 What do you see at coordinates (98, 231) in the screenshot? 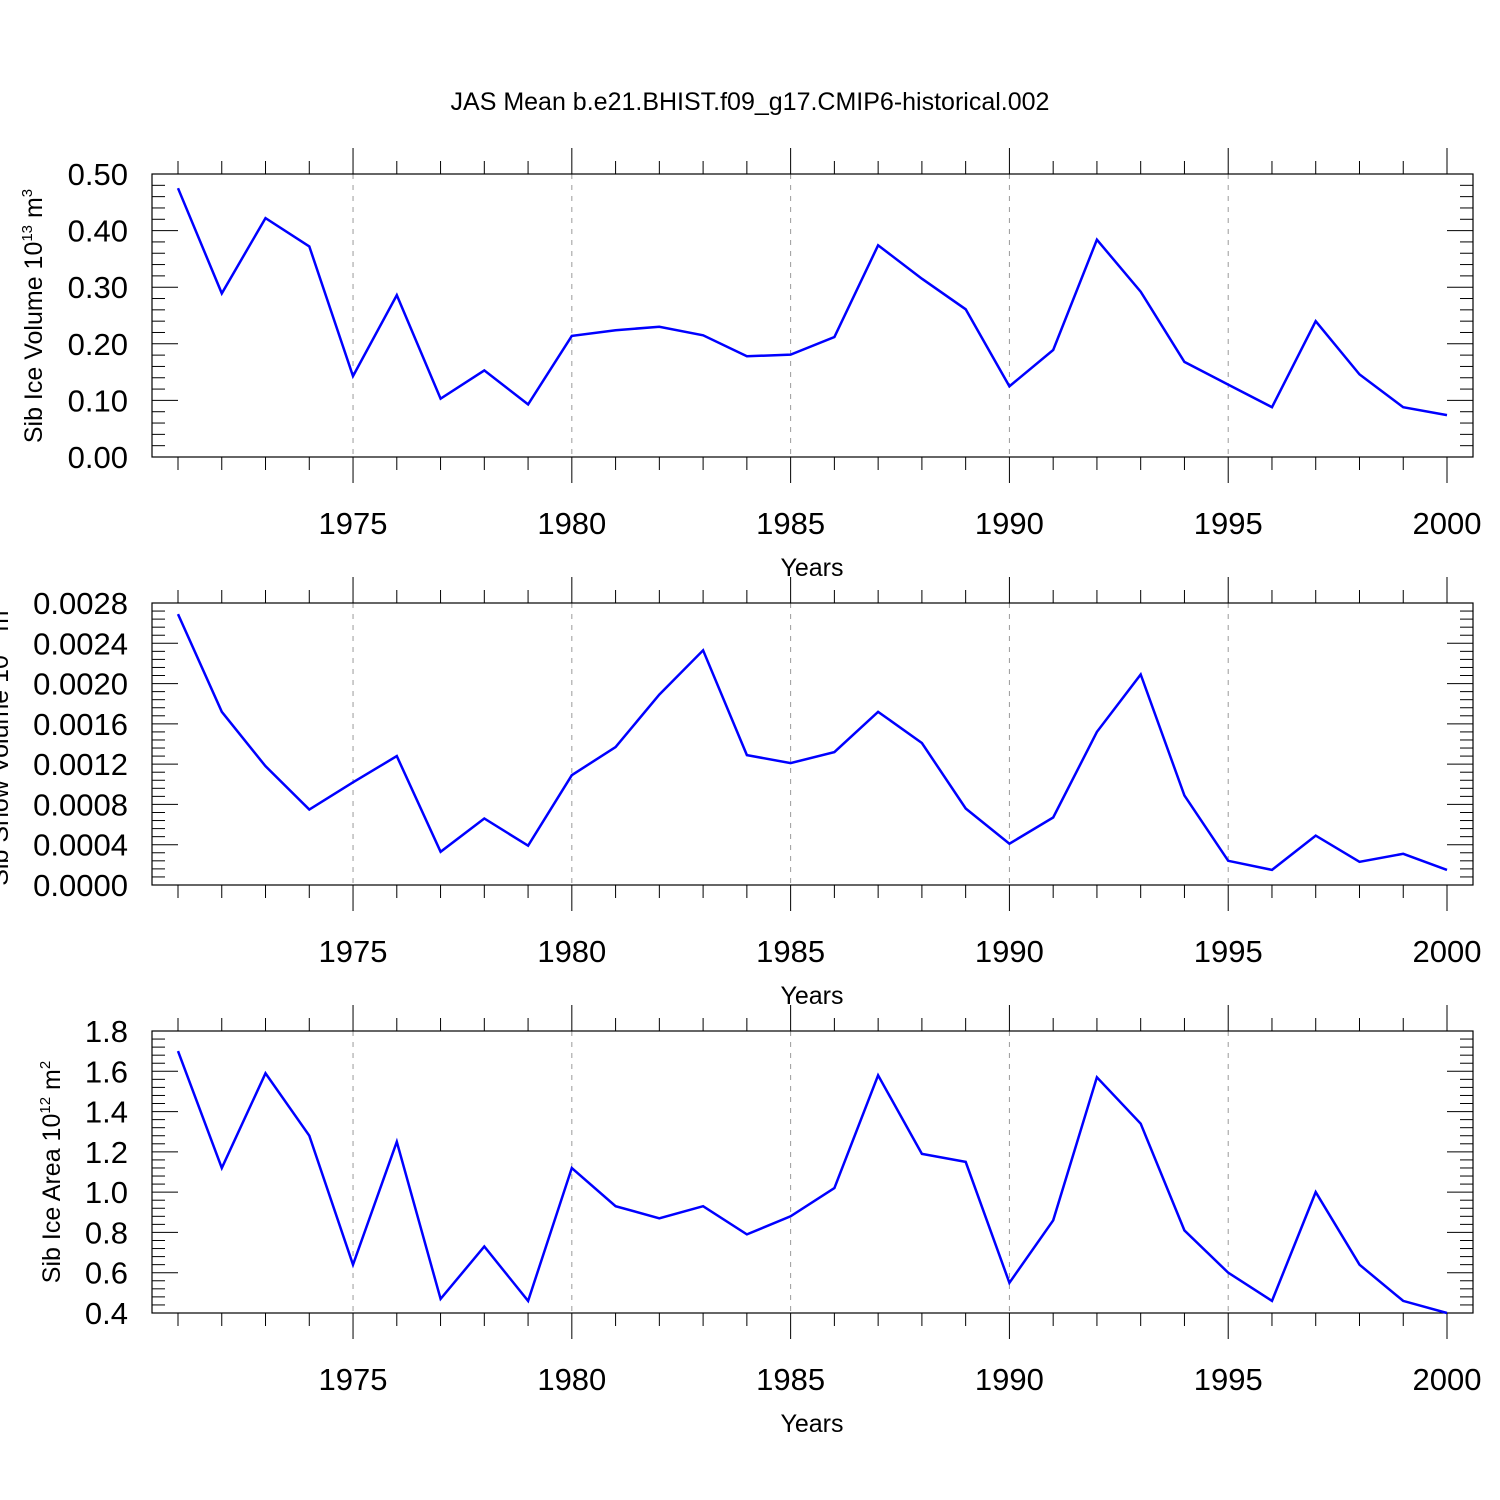
I see `y-tick-label: 0.40` at bounding box center [98, 231].